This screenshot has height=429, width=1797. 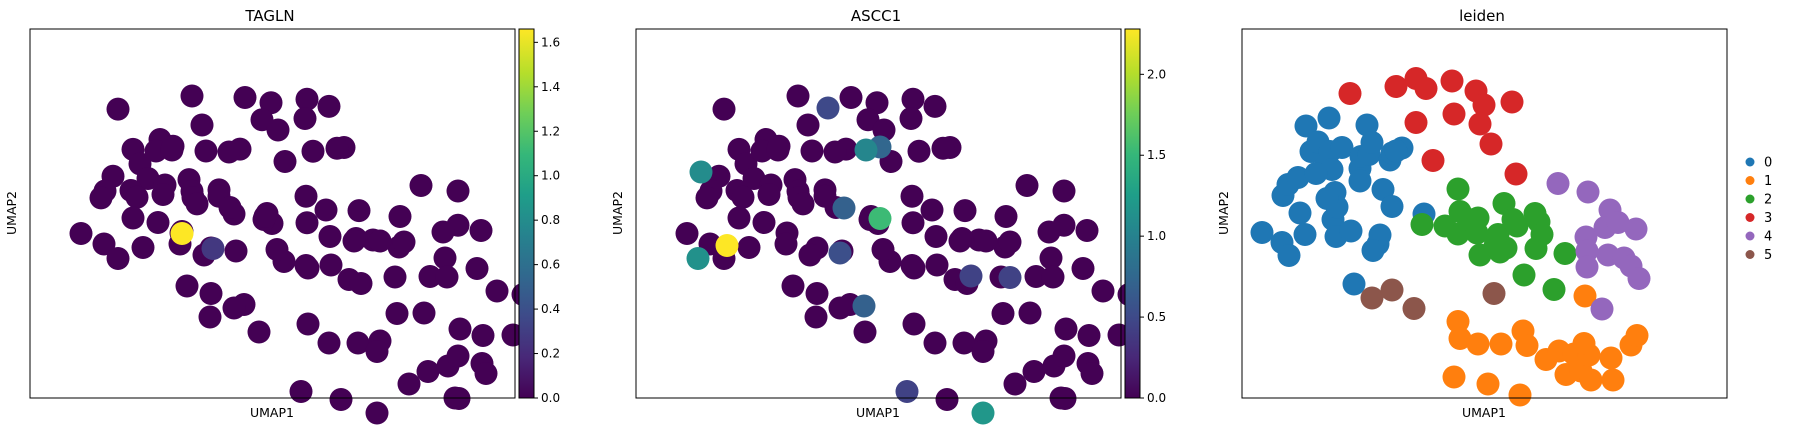 I want to click on colorbar-tick-label: 0.5, so click(x=1156, y=317).